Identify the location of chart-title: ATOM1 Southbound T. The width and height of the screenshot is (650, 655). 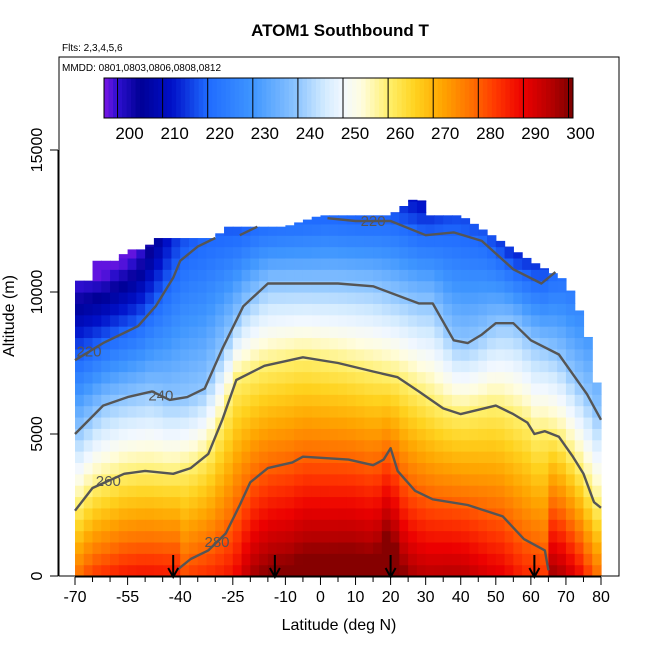
(340, 30).